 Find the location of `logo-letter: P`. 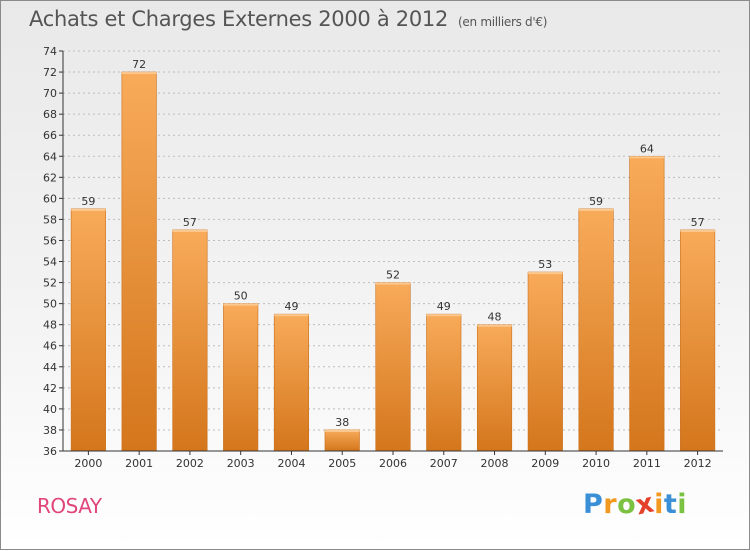

logo-letter: P is located at coordinates (593, 504).